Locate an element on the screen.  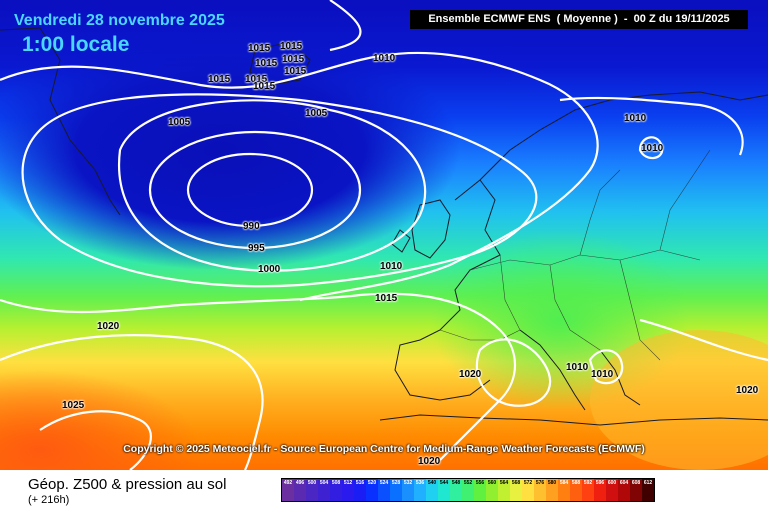
scale-swatch: 540 is located at coordinates (432, 490).